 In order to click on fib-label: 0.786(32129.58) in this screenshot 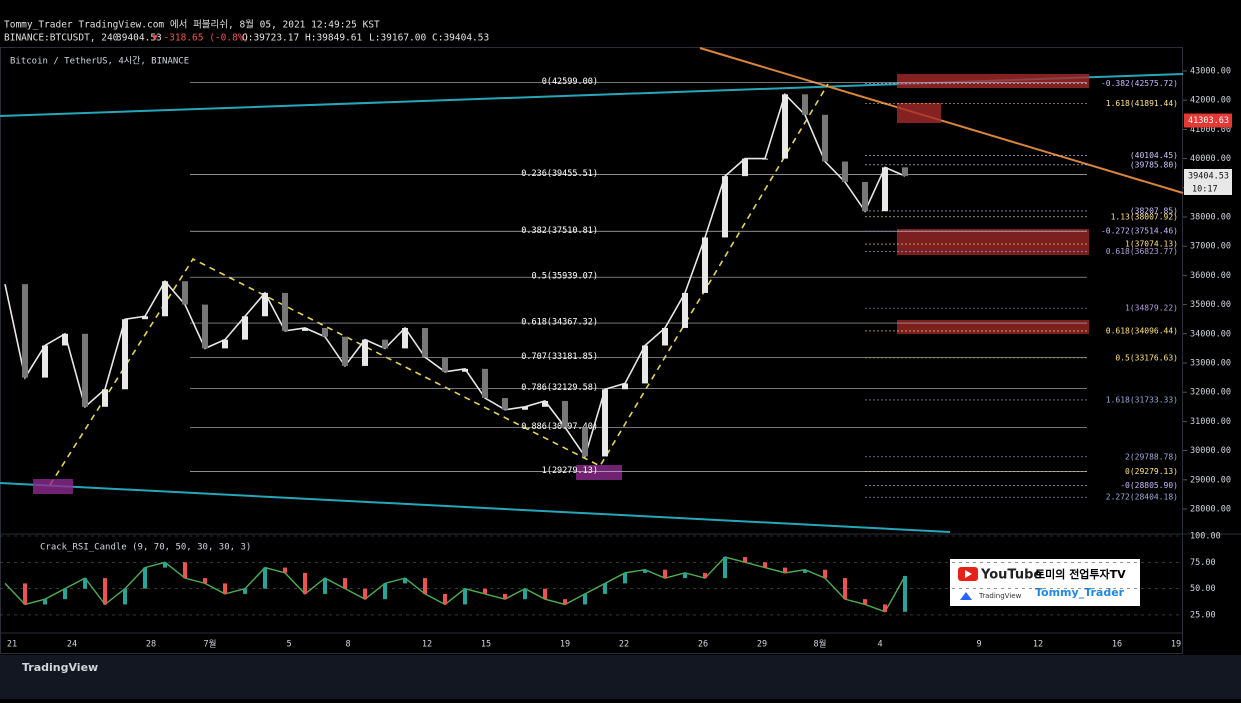, I will do `click(559, 388)`.